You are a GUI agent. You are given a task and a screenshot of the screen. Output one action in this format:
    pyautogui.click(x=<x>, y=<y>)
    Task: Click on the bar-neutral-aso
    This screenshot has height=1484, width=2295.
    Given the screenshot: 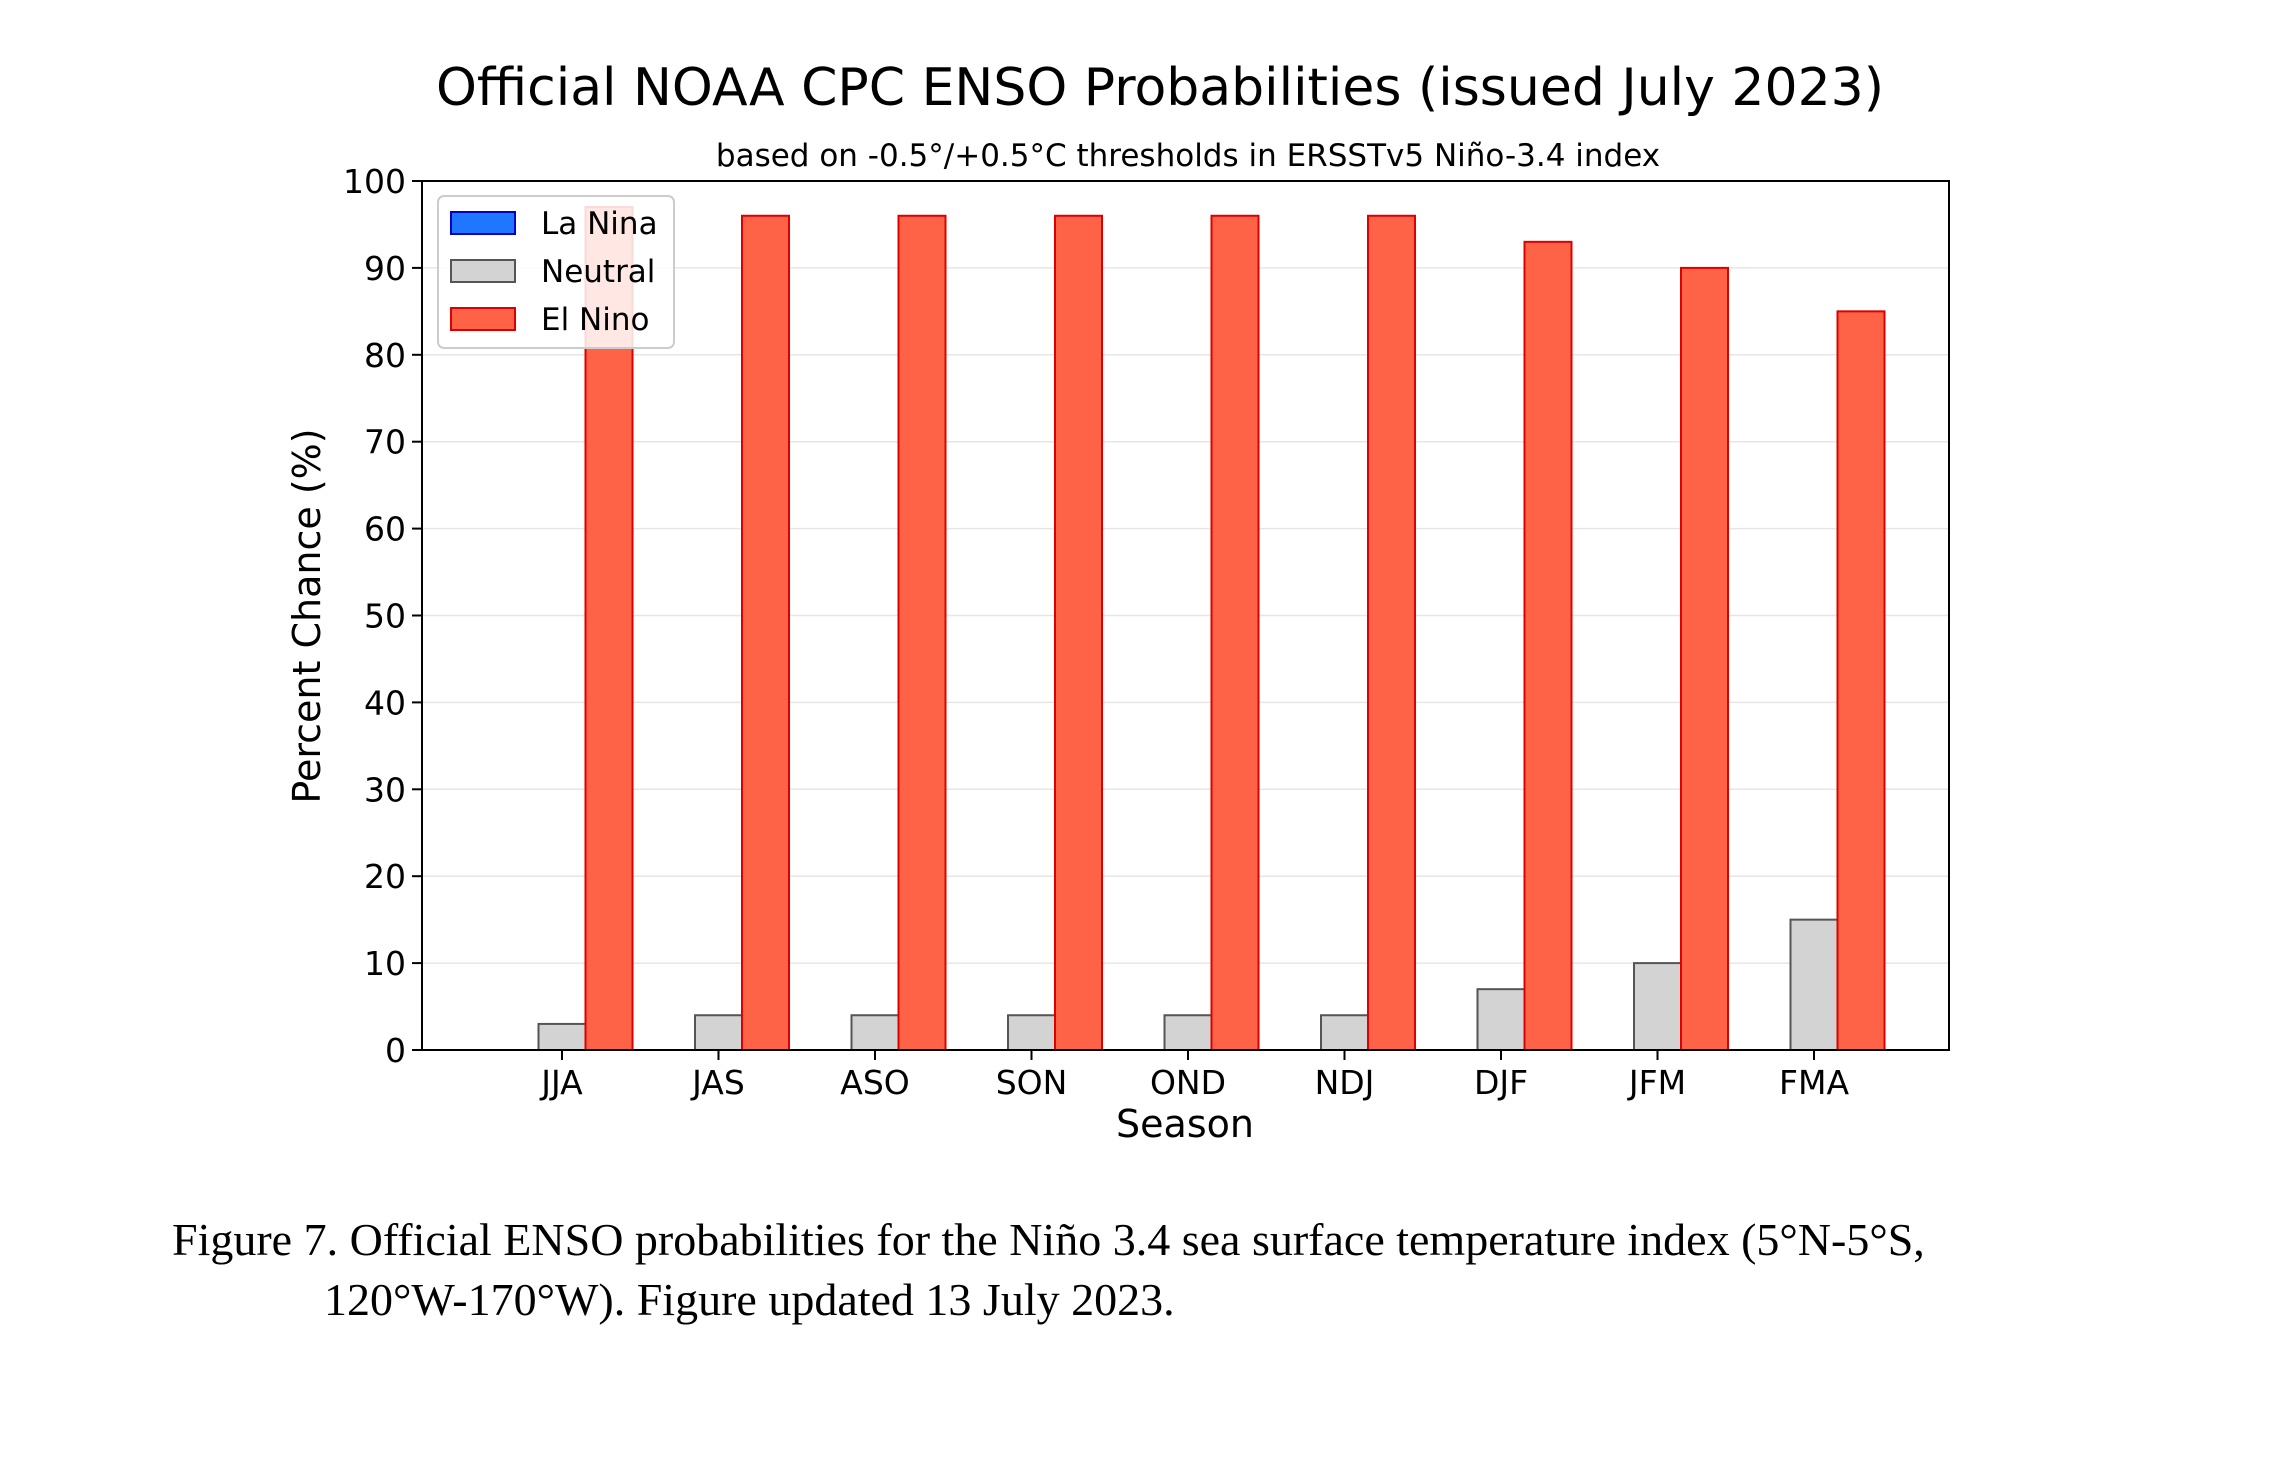 What is the action you would take?
    pyautogui.click(x=875, y=1032)
    